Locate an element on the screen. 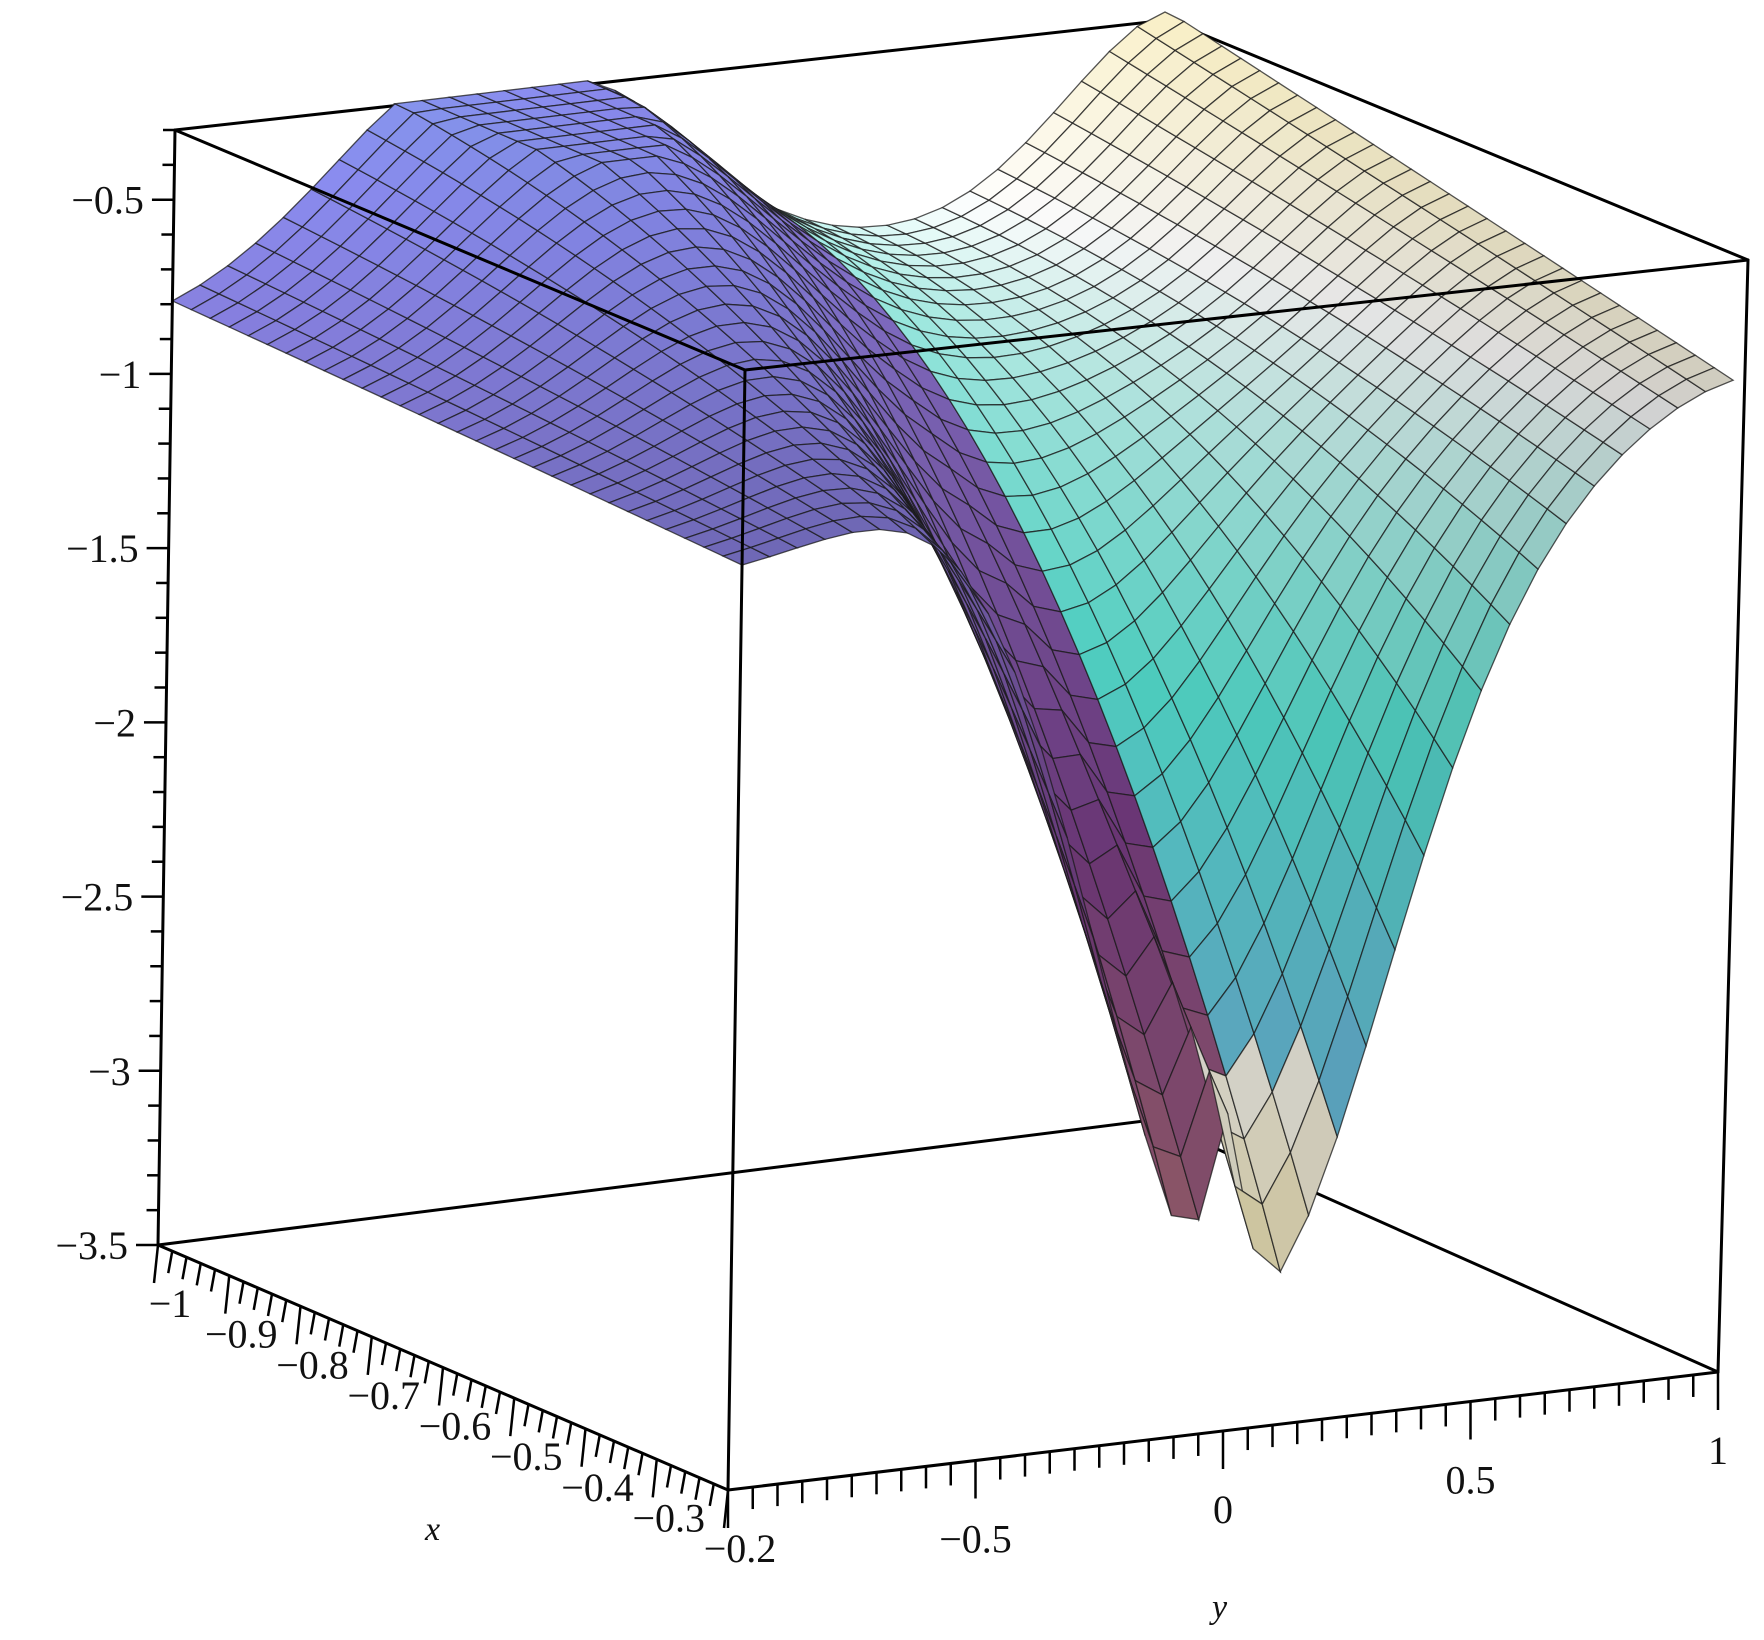  y-tick-label: 0 is located at coordinates (1223, 1509).